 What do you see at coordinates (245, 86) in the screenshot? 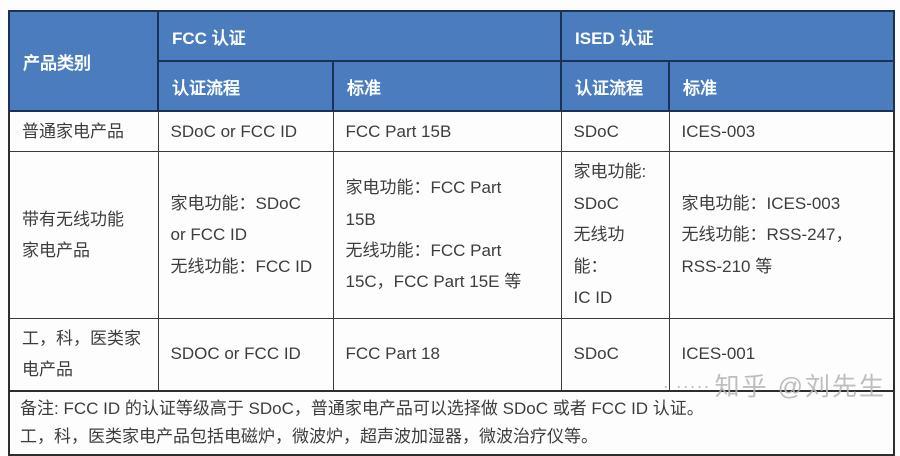
I see `header-fcc-process: 认证流程` at bounding box center [245, 86].